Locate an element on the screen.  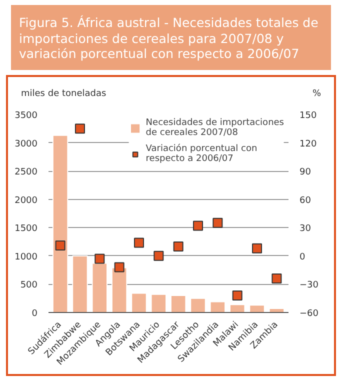
y-tick-label: 3000 is located at coordinates (26, 144).